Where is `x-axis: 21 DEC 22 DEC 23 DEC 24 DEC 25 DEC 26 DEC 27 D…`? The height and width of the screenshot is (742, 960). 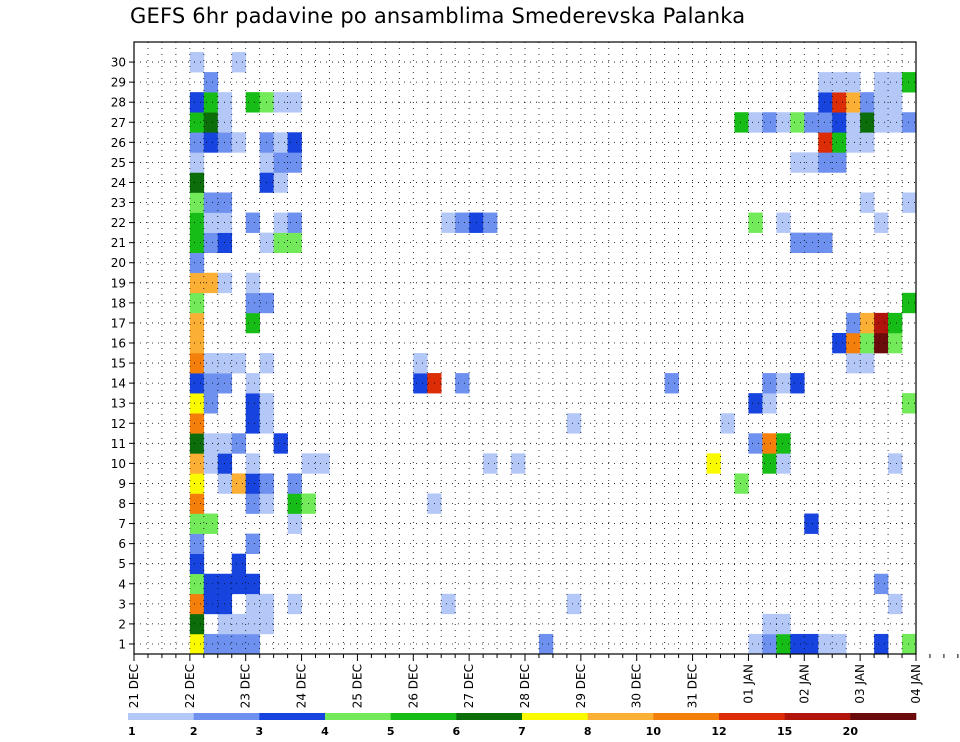
x-axis: 21 DEC 22 DEC 23 DEC 24 DEC 25 DEC 26 DEC 27 D… is located at coordinates (543, 681).